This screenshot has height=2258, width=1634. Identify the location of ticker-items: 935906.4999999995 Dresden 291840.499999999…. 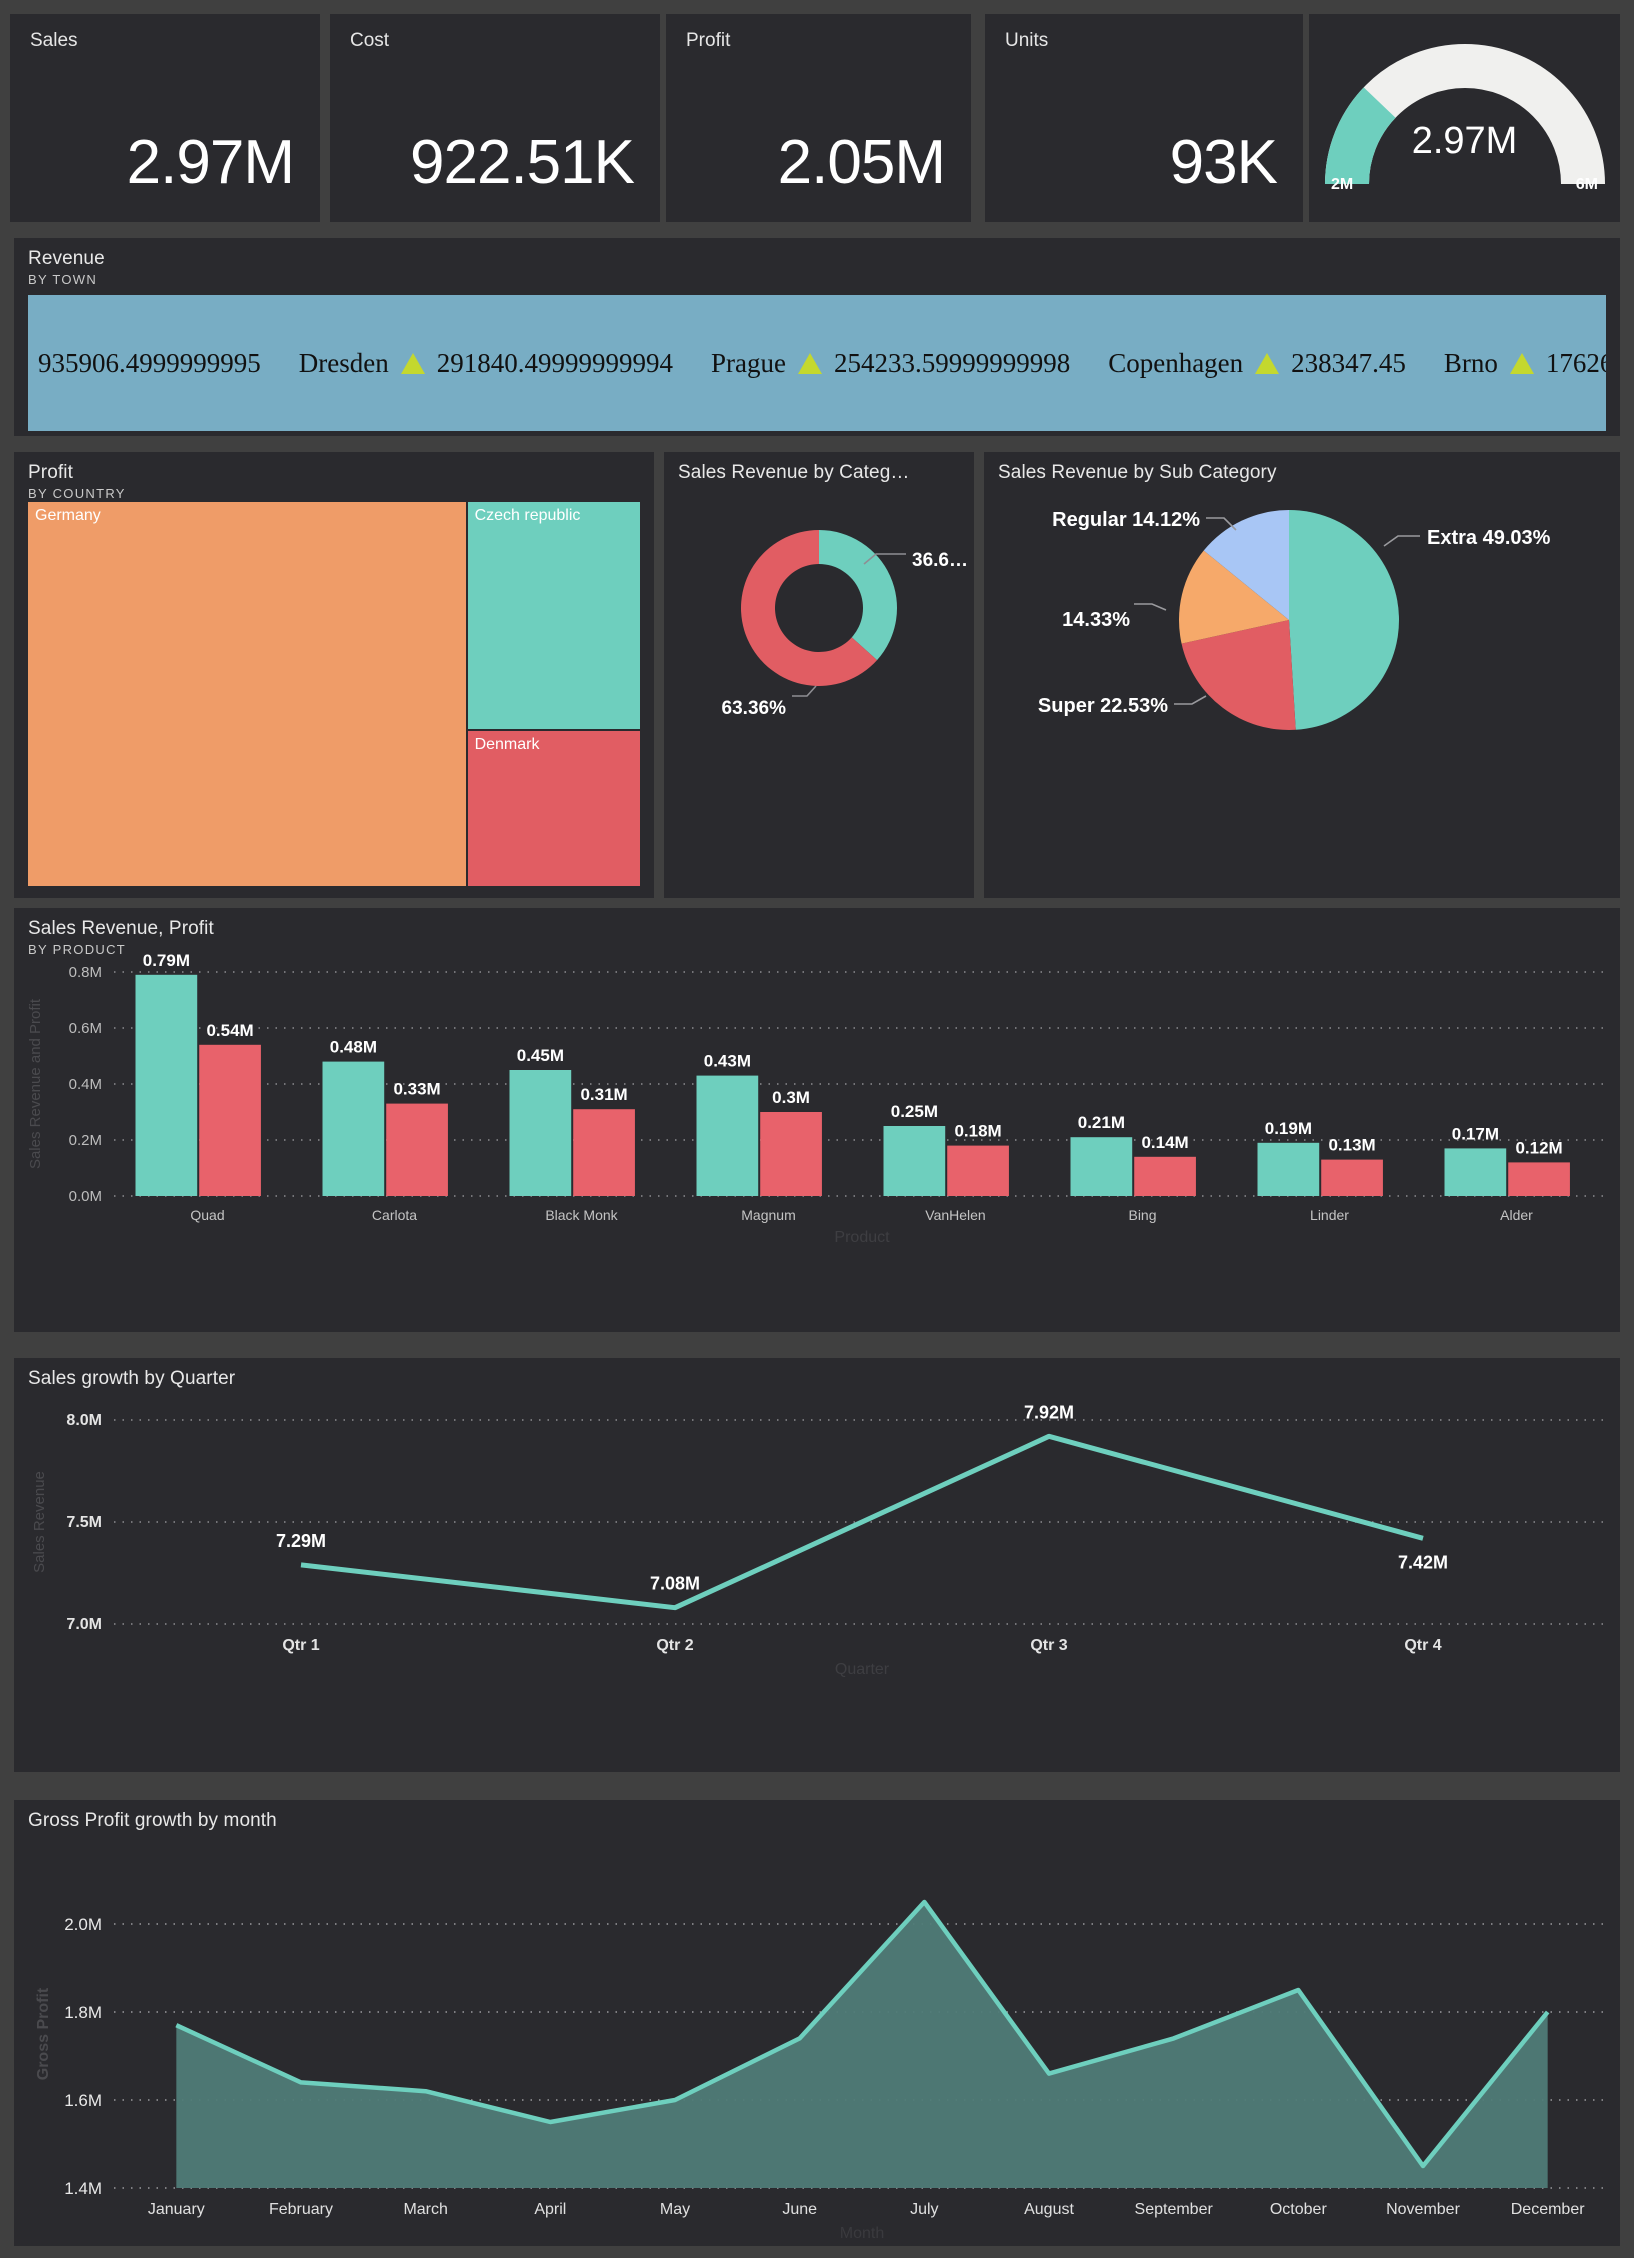
(817, 363).